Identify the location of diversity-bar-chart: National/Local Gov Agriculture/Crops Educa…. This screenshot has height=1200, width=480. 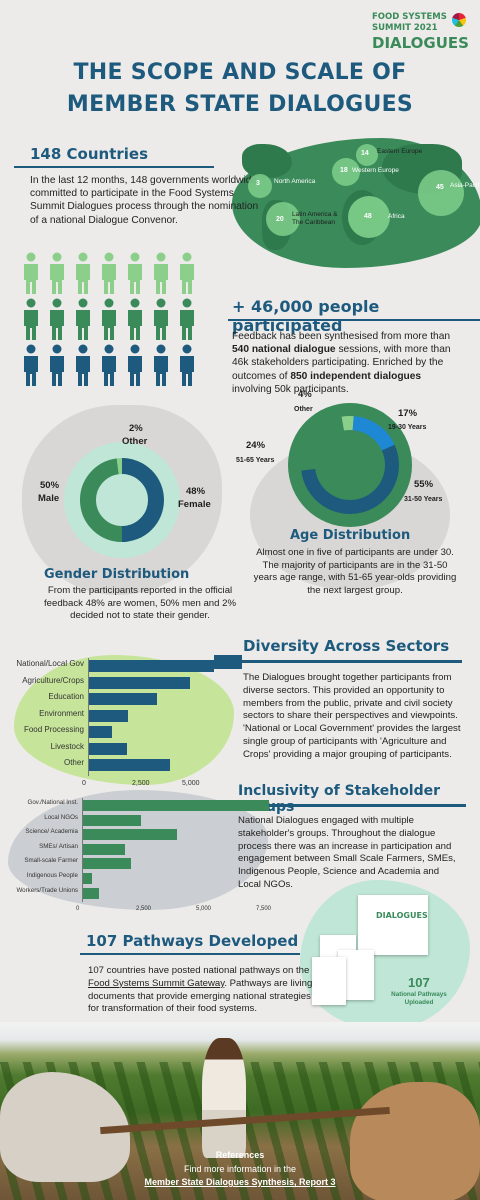
(120, 721).